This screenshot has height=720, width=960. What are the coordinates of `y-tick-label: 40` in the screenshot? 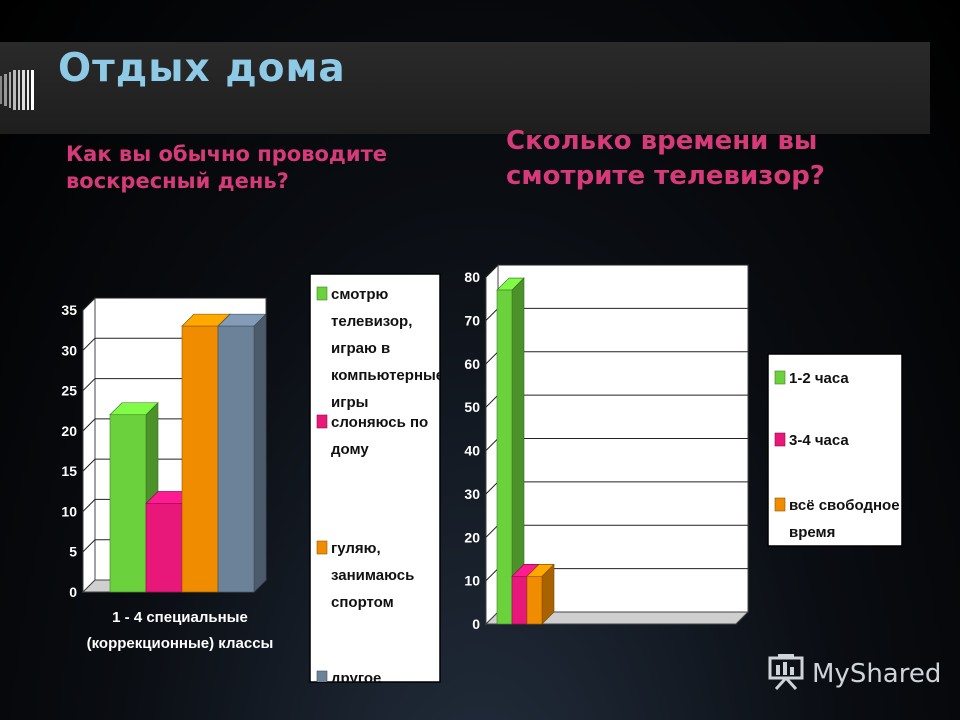 It's located at (472, 451).